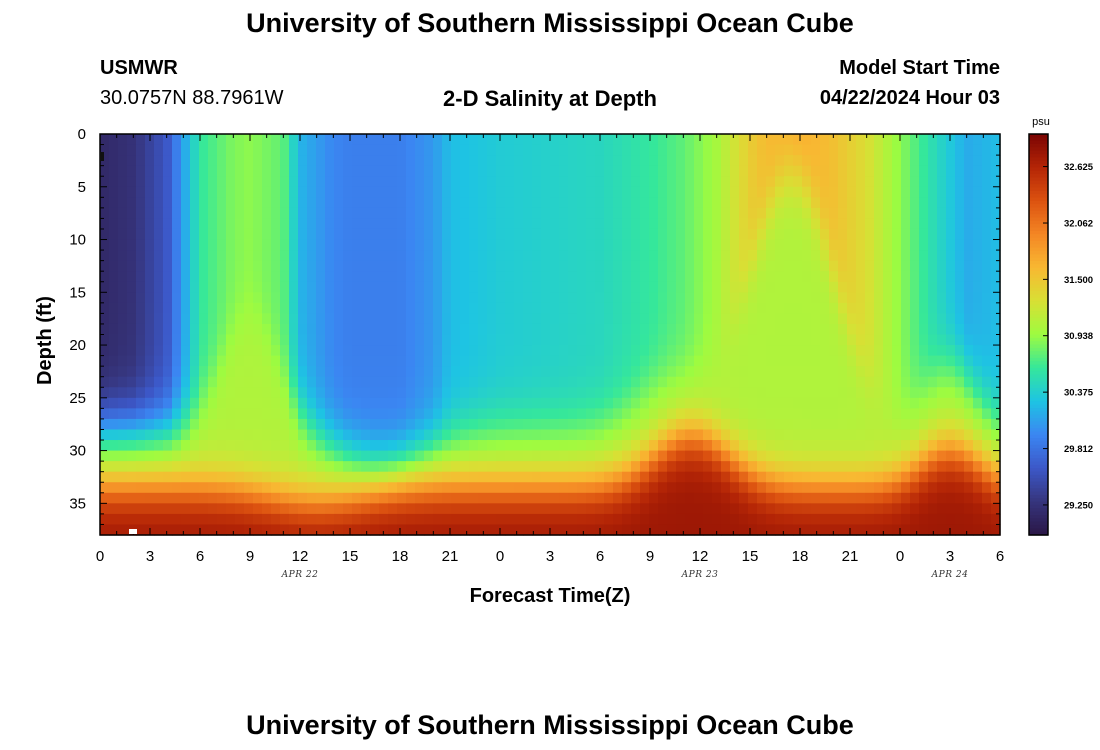  What do you see at coordinates (1078, 280) in the screenshot?
I see `colorbar-tick-label: 31.500` at bounding box center [1078, 280].